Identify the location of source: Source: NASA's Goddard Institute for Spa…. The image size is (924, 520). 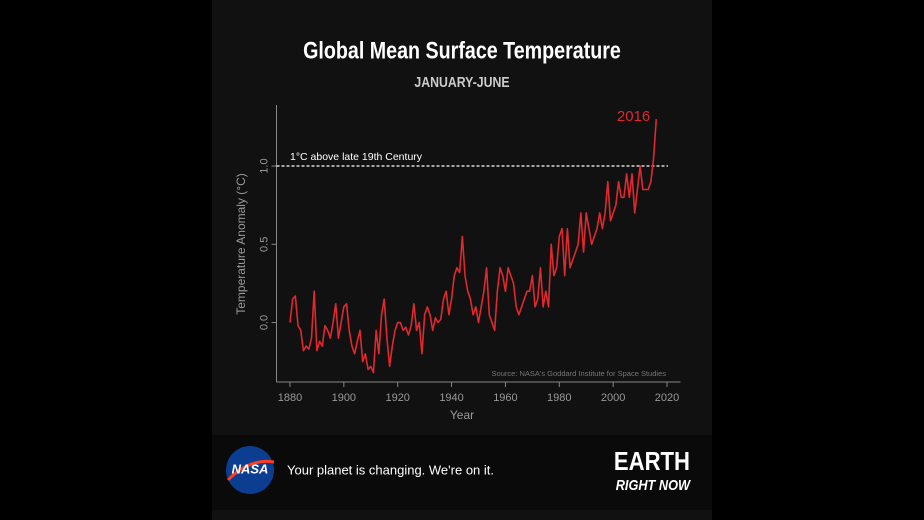
(579, 373).